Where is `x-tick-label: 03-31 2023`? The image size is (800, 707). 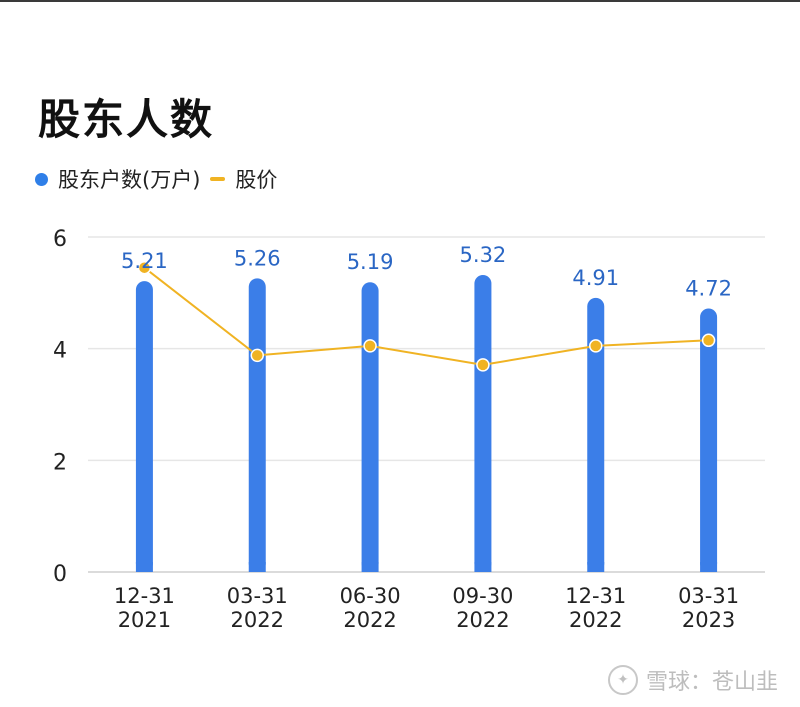
x-tick-label: 03-31 2023 is located at coordinates (708, 608).